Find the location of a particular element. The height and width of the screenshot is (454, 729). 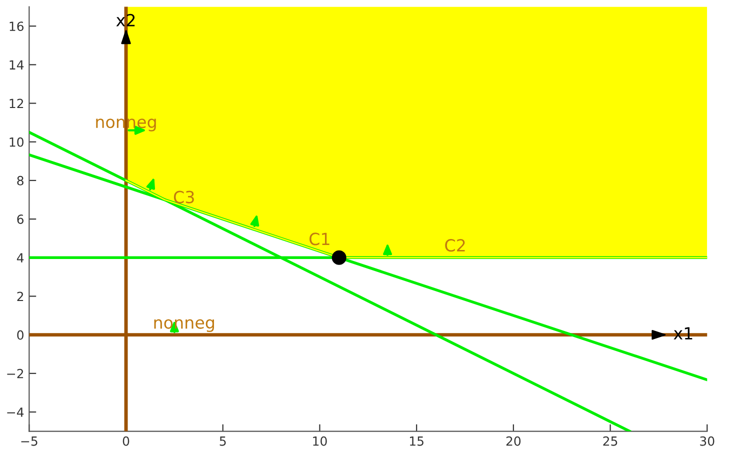

annotation: C1 is located at coordinates (320, 239).